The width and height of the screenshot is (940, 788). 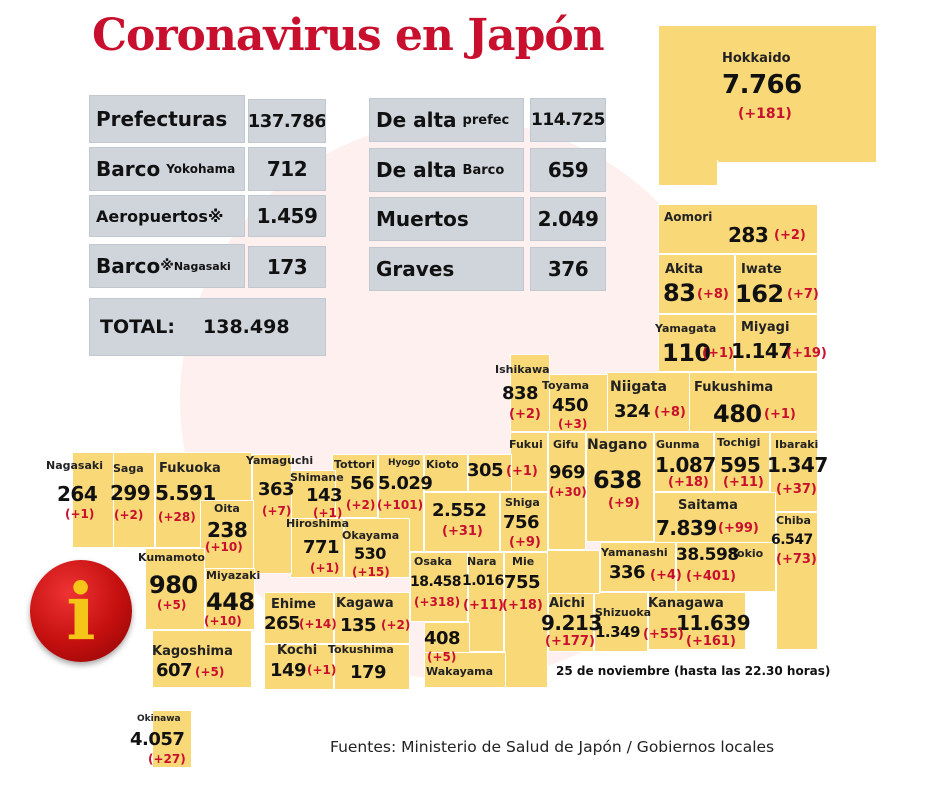 I want to click on cell-miyagi, so click(x=776, y=343).